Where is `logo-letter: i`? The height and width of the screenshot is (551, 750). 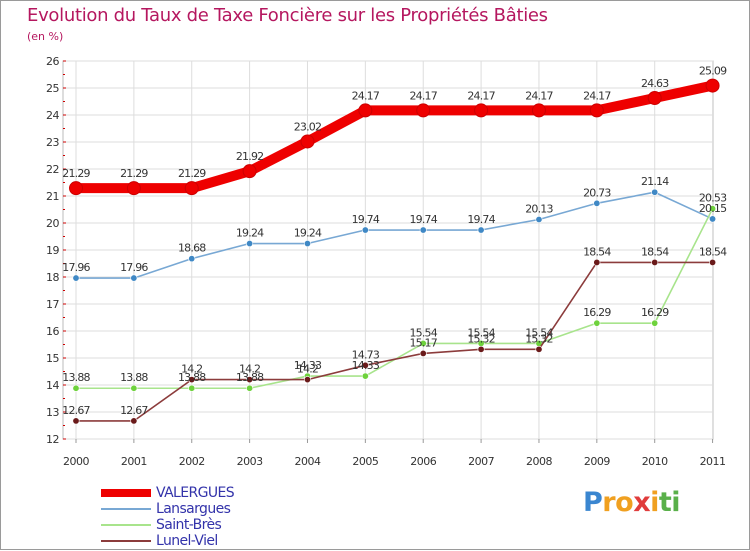
logo-letter: i is located at coordinates (676, 502).